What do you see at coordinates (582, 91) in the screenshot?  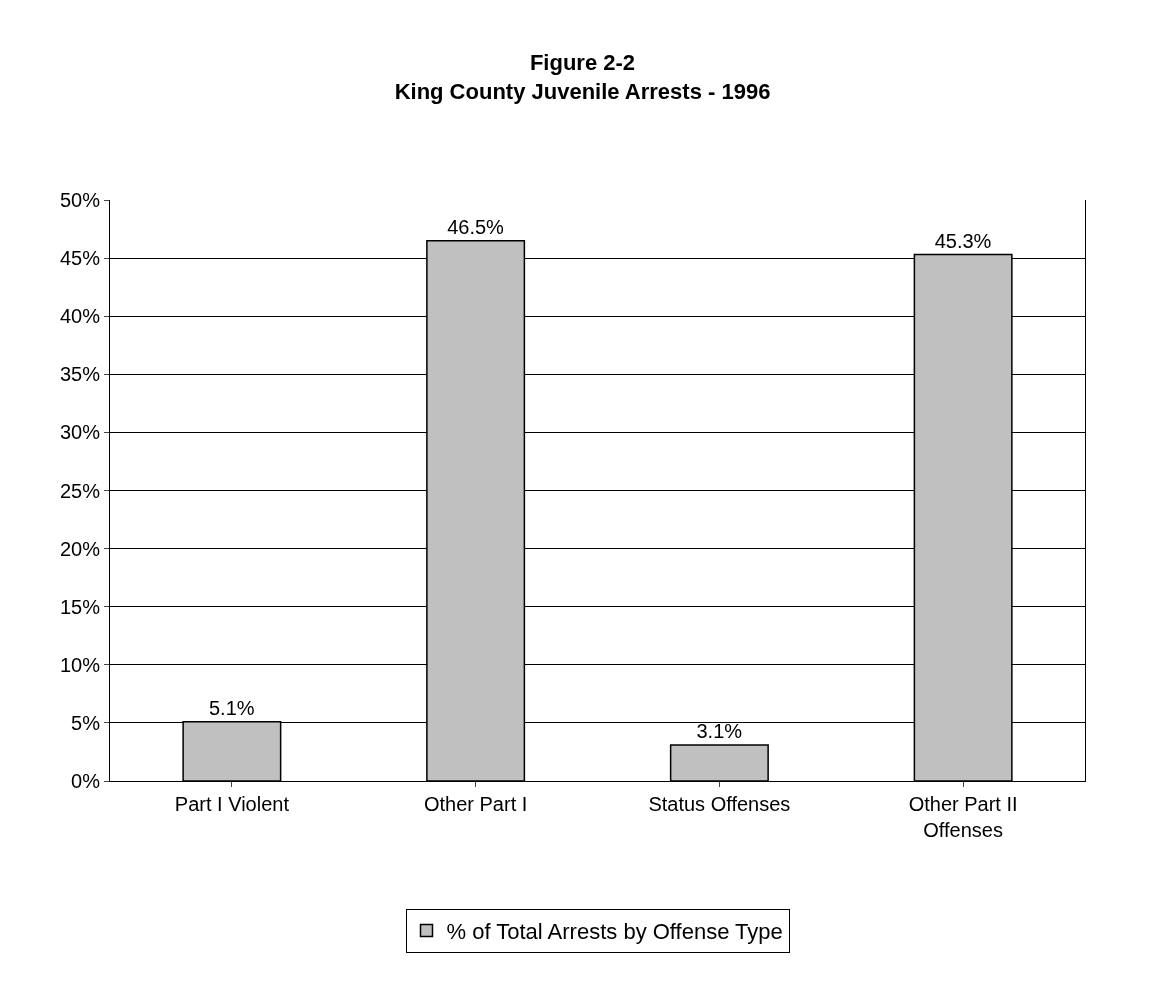 I see `chart-subtitle: King County Juvenile Arrests - 1996` at bounding box center [582, 91].